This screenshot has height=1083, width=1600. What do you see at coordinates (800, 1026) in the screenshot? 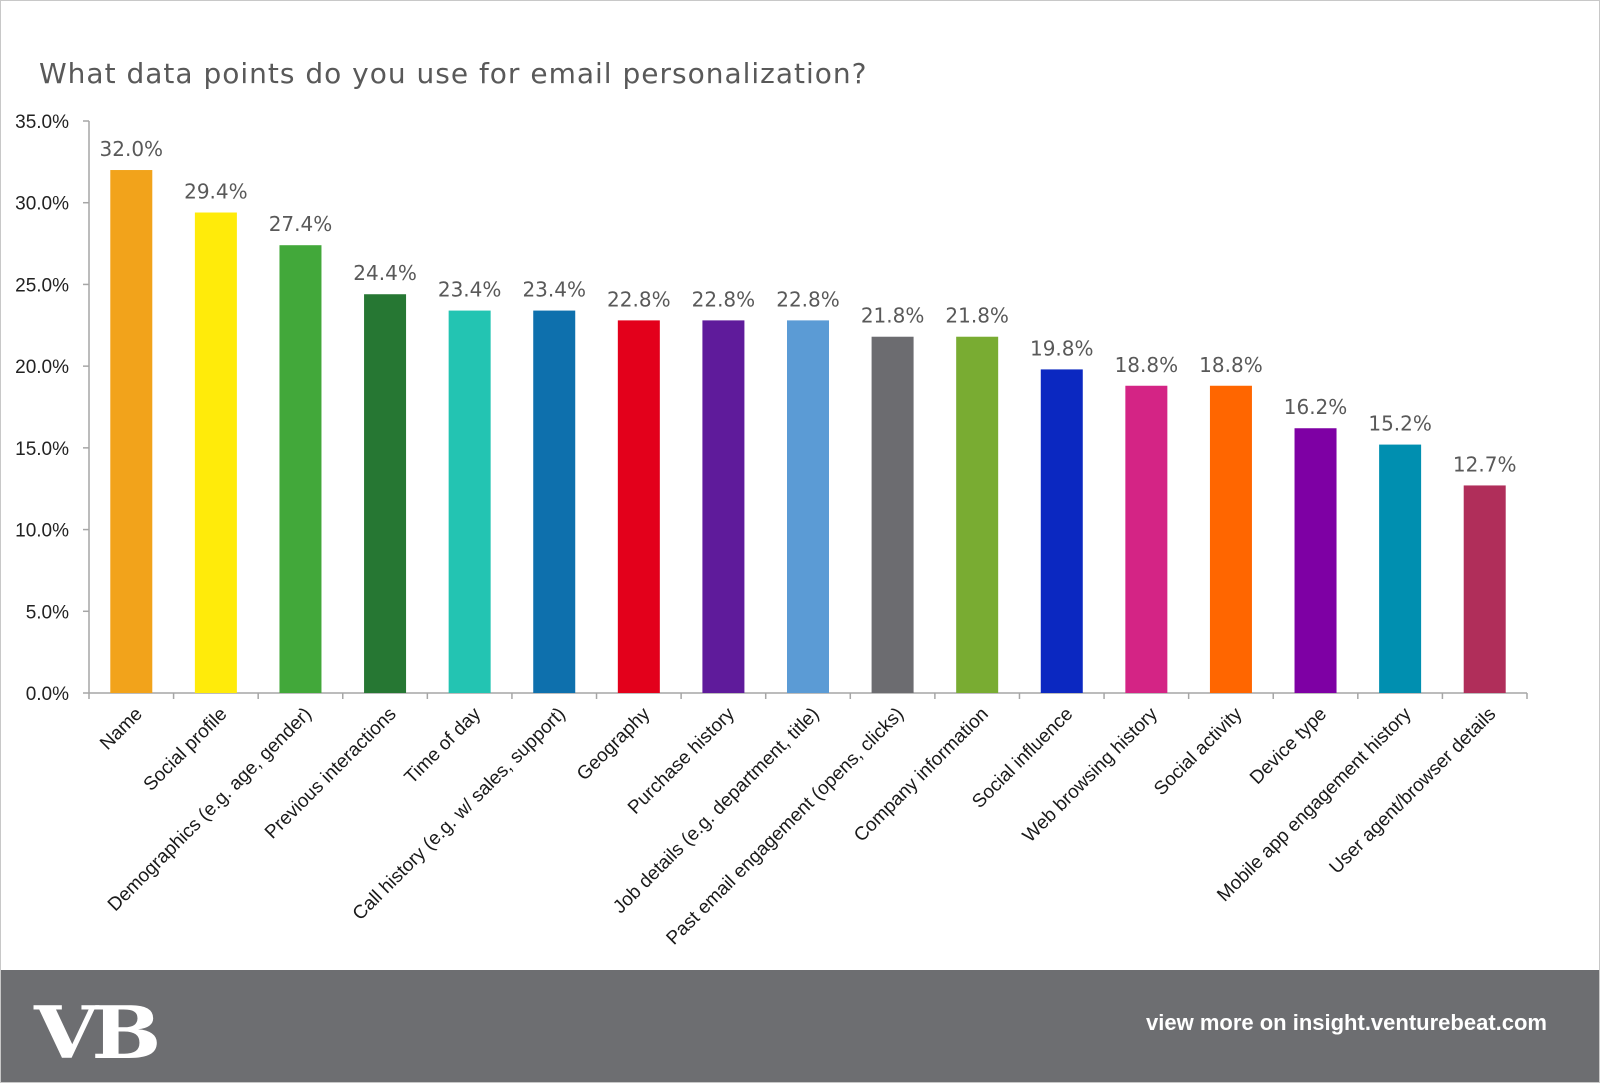
I see `footer-bar: VB view more on insight.venturebeat.com` at bounding box center [800, 1026].